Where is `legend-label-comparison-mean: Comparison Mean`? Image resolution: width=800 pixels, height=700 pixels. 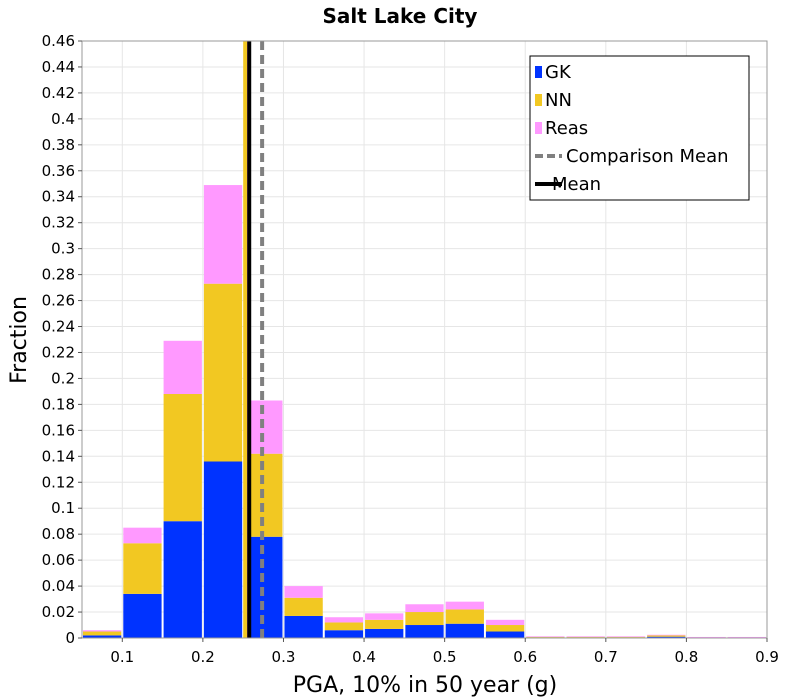 legend-label-comparison-mean: Comparison Mean is located at coordinates (647, 156).